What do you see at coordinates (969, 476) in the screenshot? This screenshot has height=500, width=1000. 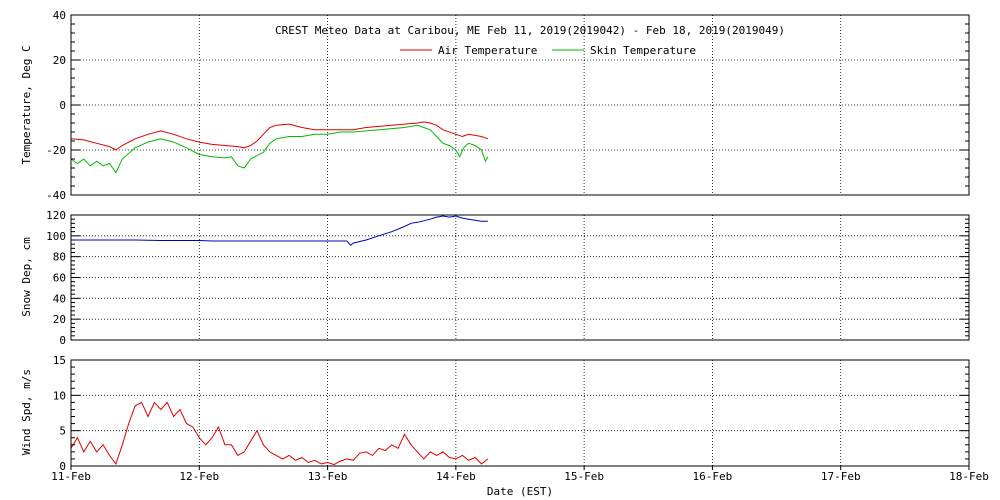 I see `x-tick-label: 18-Feb` at bounding box center [969, 476].